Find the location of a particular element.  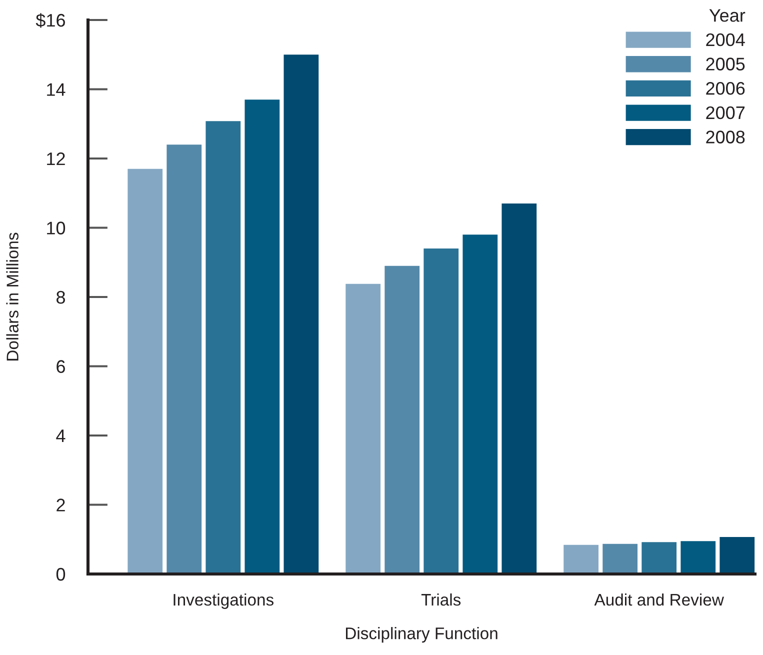

x-tick-label: Trials is located at coordinates (441, 599).